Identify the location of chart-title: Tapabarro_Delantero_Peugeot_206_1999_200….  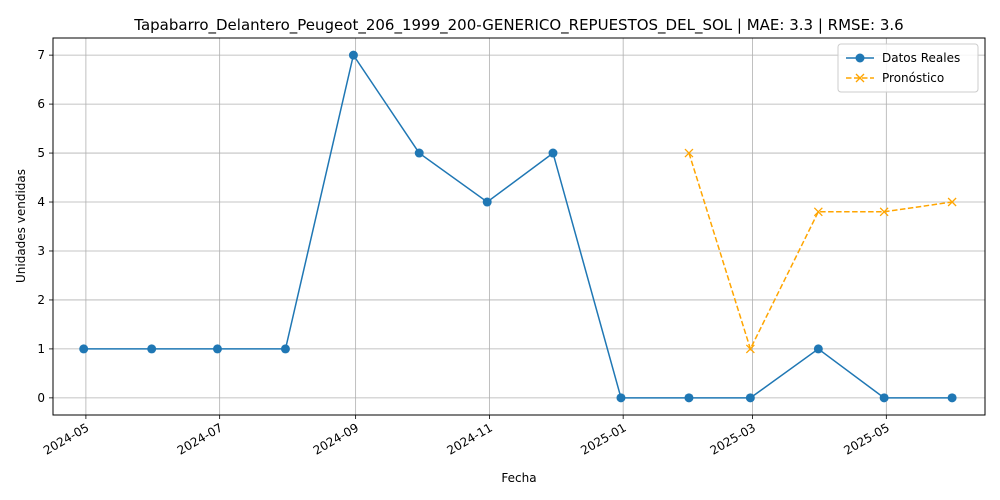
(518, 25).